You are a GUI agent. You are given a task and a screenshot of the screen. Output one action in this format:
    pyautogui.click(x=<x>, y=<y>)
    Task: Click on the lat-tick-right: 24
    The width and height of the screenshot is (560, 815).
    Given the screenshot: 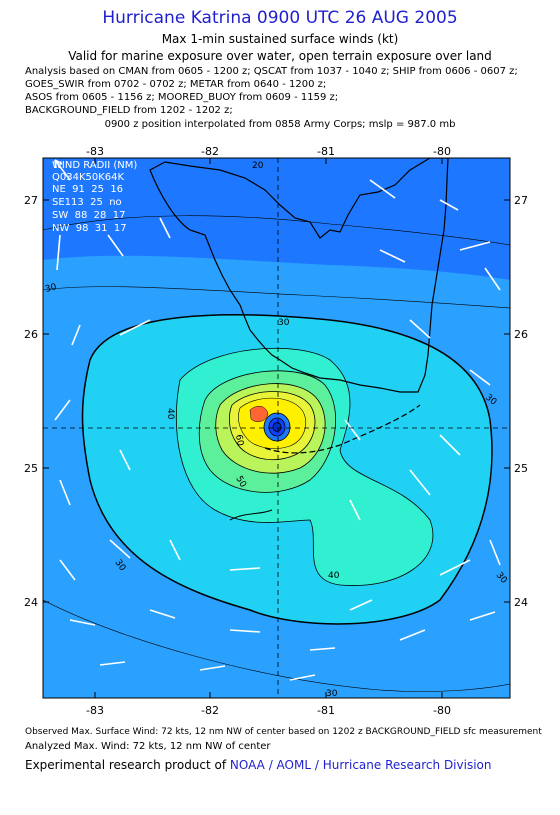 What is the action you would take?
    pyautogui.click(x=521, y=602)
    